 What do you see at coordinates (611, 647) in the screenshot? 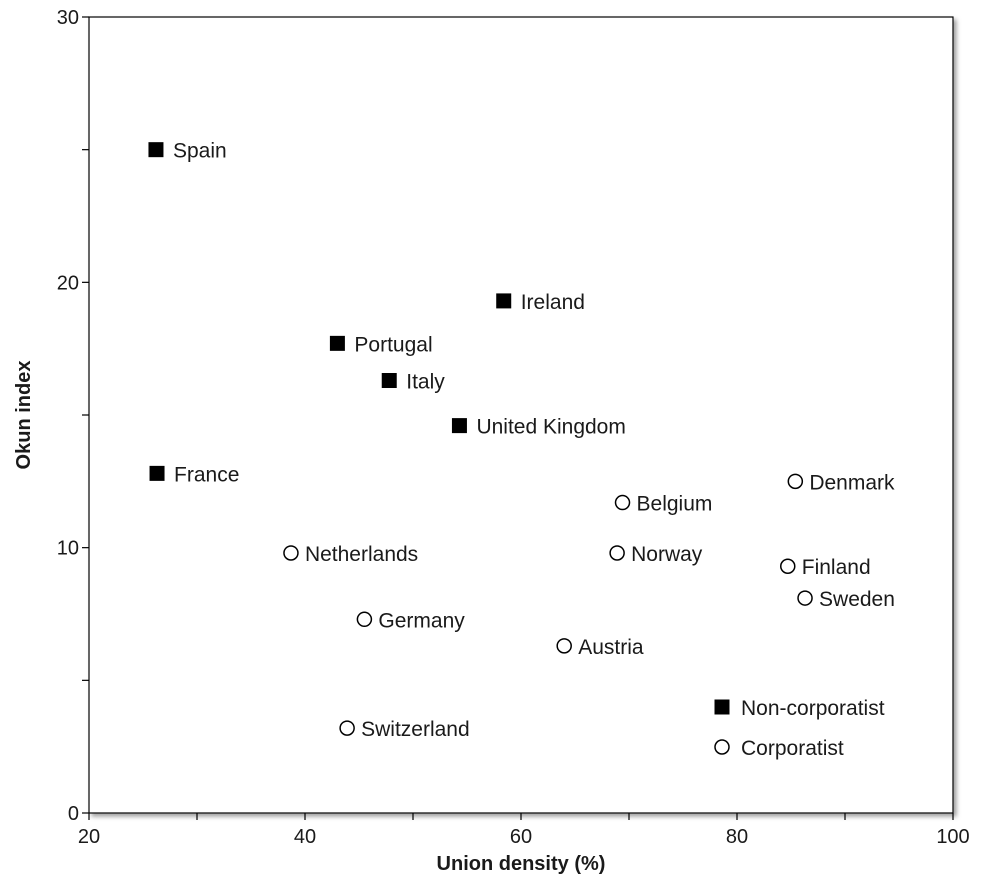
I see `point-label: Austria` at bounding box center [611, 647].